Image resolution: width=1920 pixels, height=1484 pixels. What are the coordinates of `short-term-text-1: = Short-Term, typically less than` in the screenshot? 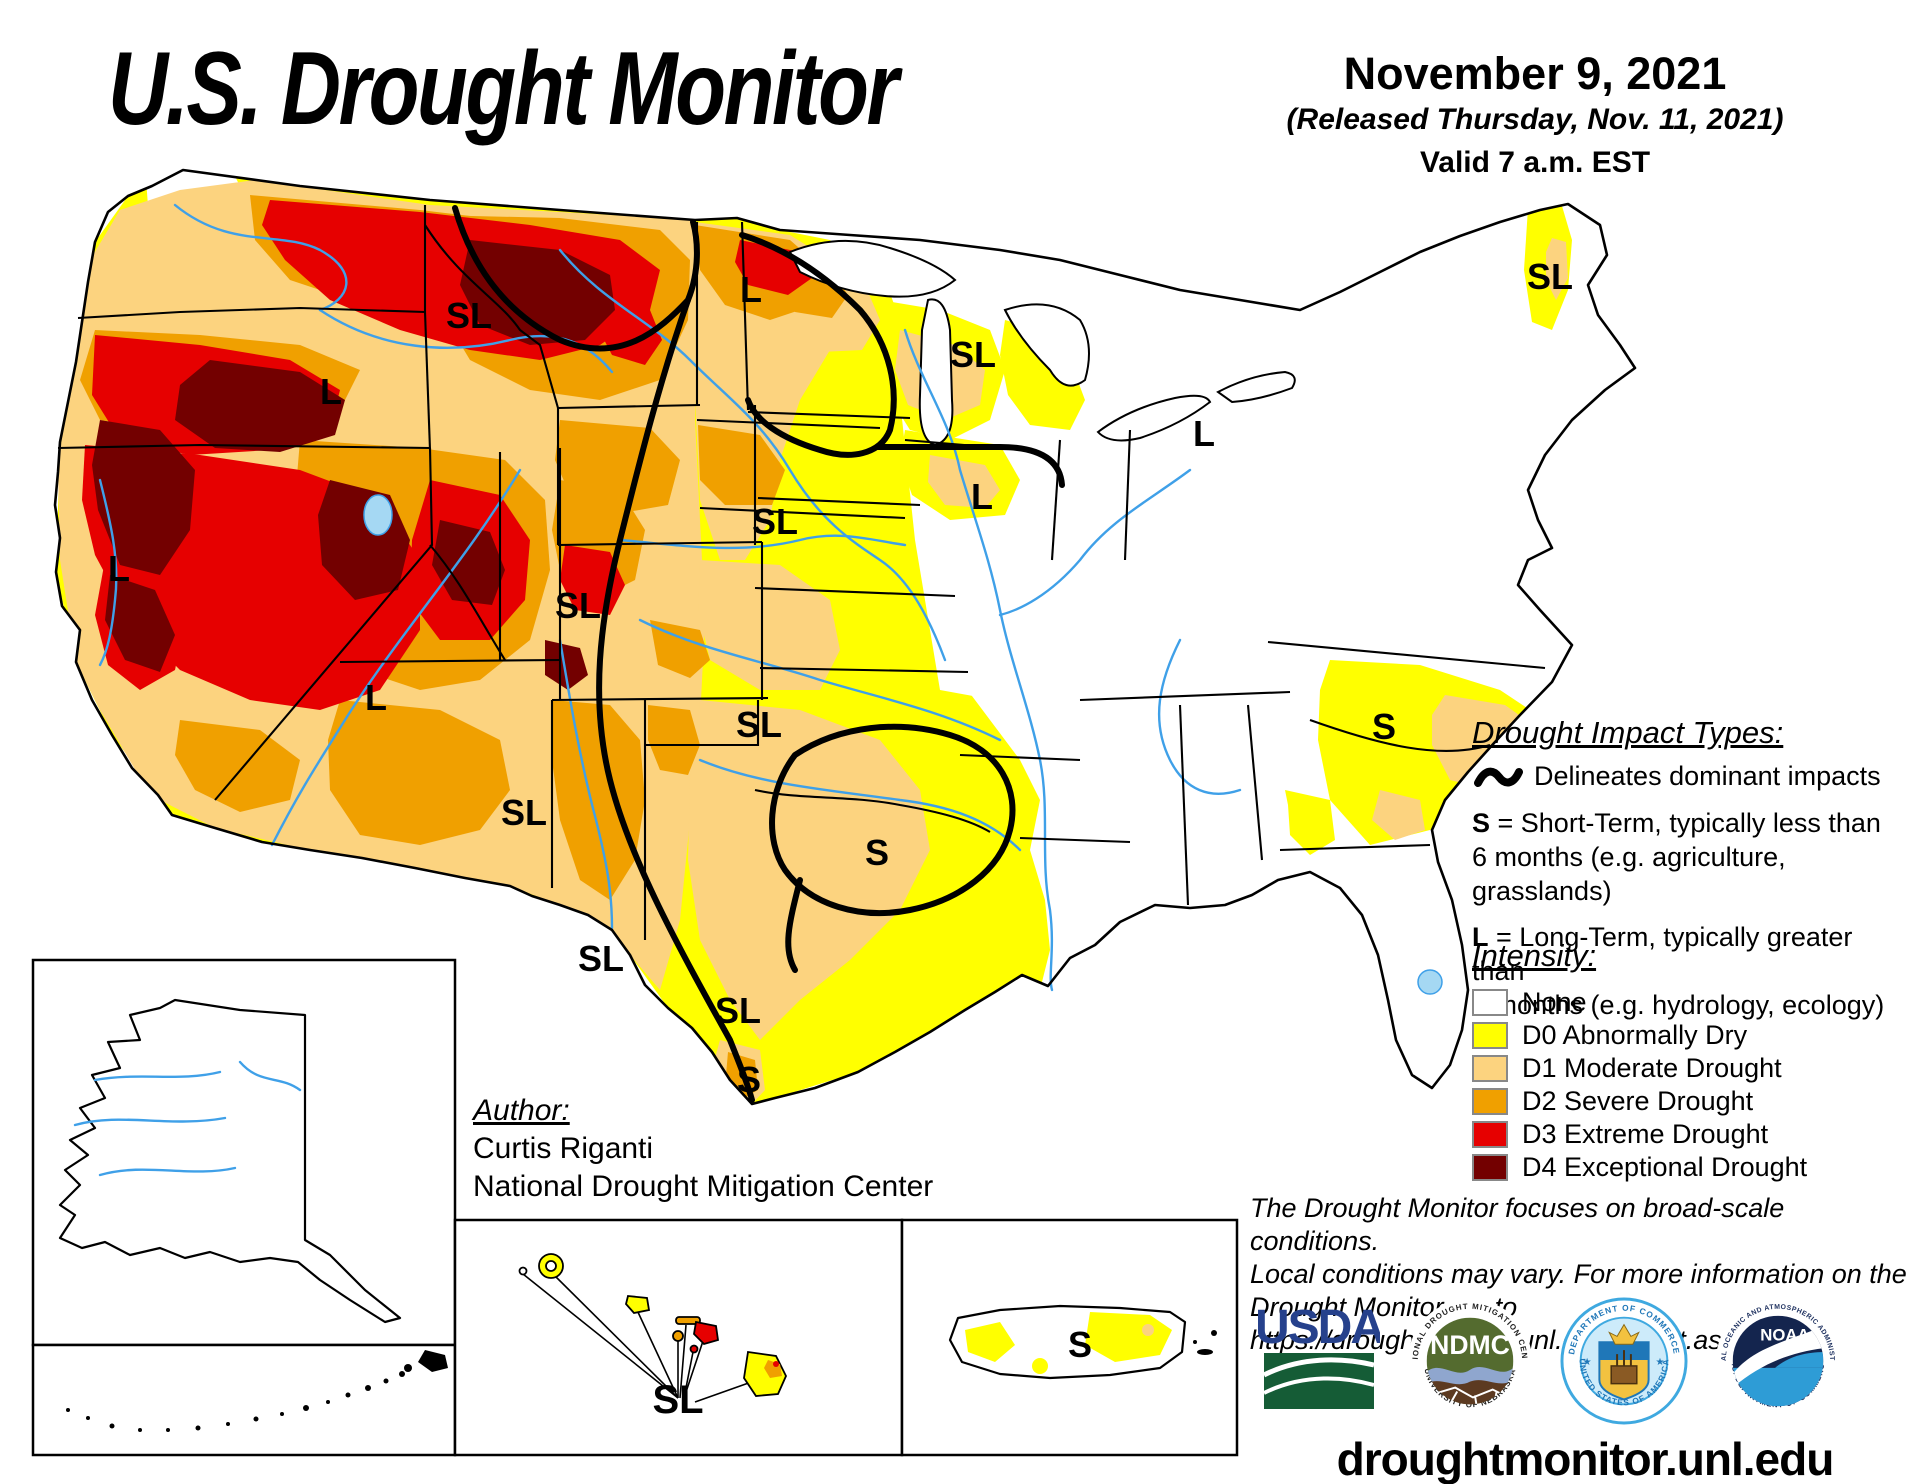 It's located at (1685, 823).